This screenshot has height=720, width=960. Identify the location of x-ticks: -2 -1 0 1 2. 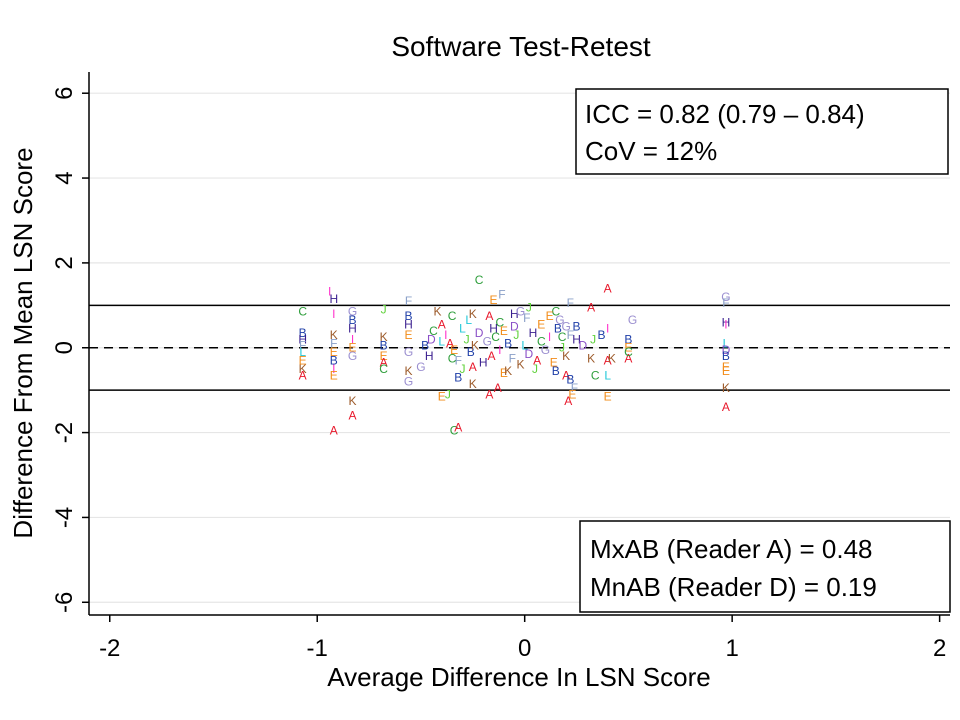
(522, 638).